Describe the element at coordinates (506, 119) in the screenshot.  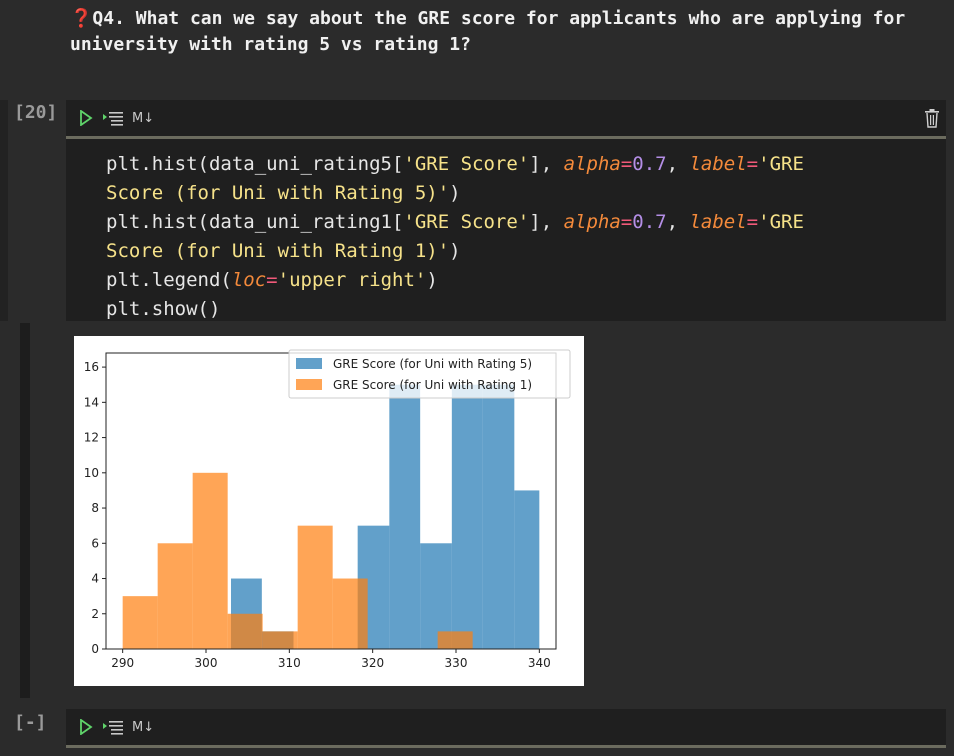
I see `cell-toolbar: M↓` at that location.